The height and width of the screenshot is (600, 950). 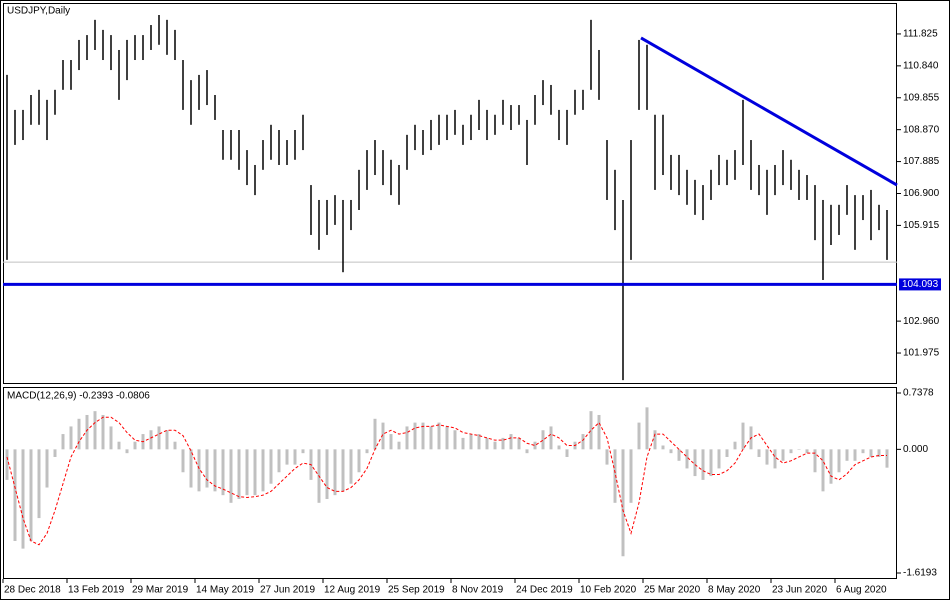 I want to click on support-label-box, so click(x=920, y=284).